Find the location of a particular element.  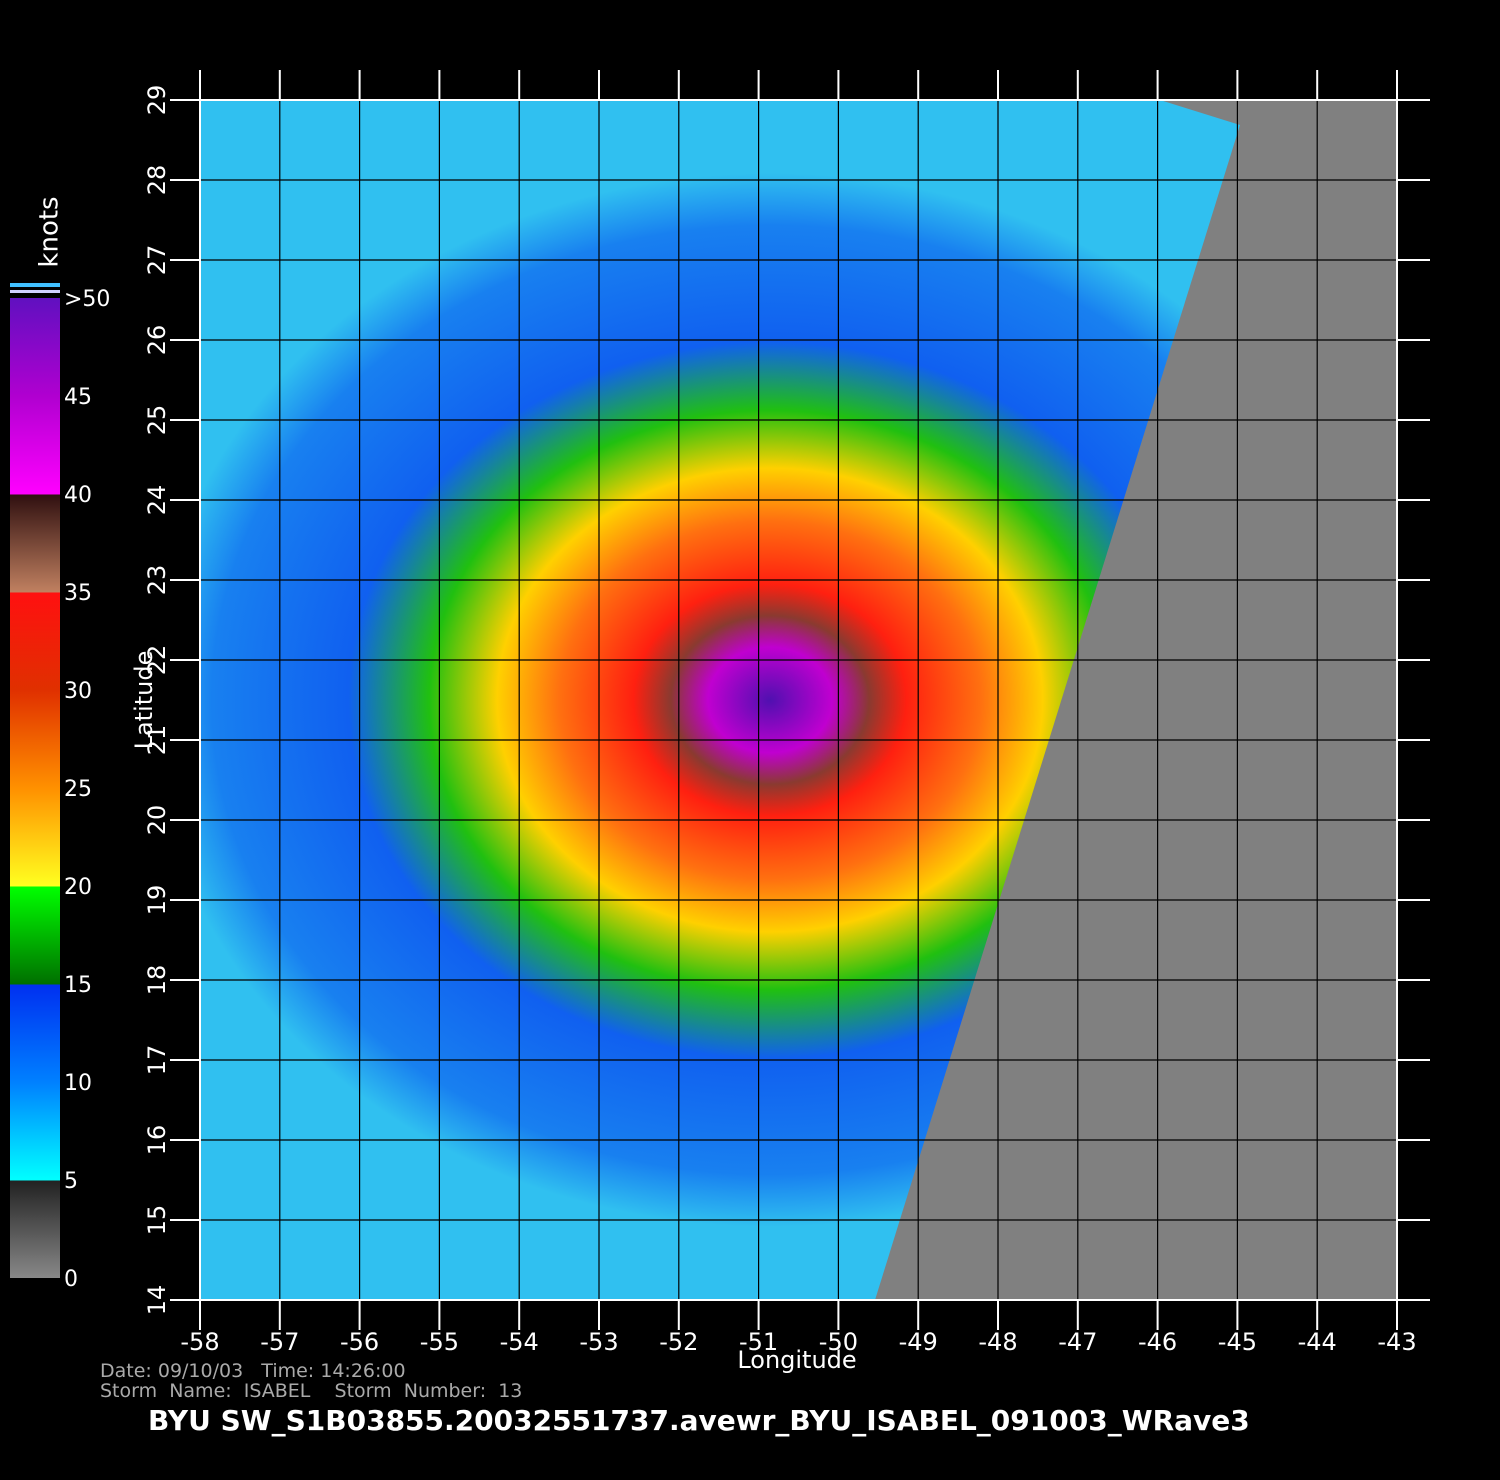

y-tick-label: 19 is located at coordinates (157, 900).